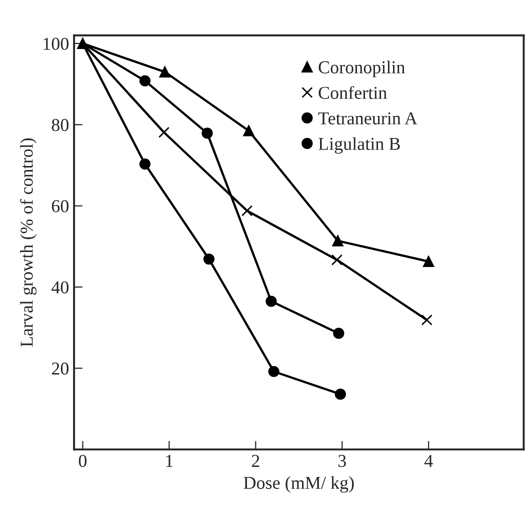 The height and width of the screenshot is (505, 529). Describe the element at coordinates (256, 460) in the screenshot. I see `x-tick-label: 2` at that location.